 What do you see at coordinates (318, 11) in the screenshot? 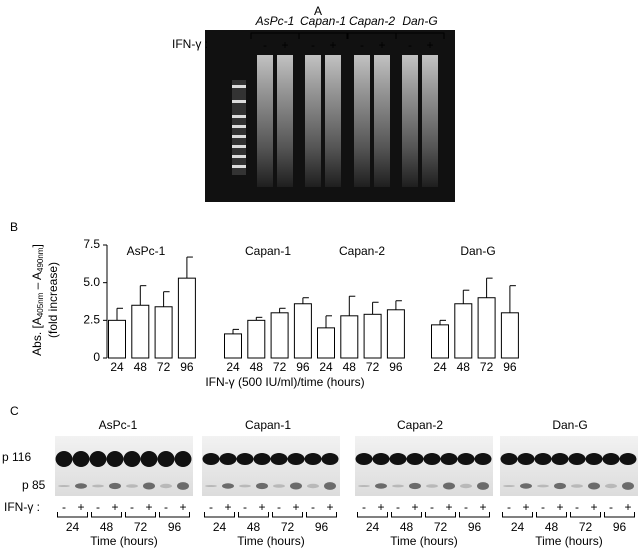
I see `panel-label: A` at bounding box center [318, 11].